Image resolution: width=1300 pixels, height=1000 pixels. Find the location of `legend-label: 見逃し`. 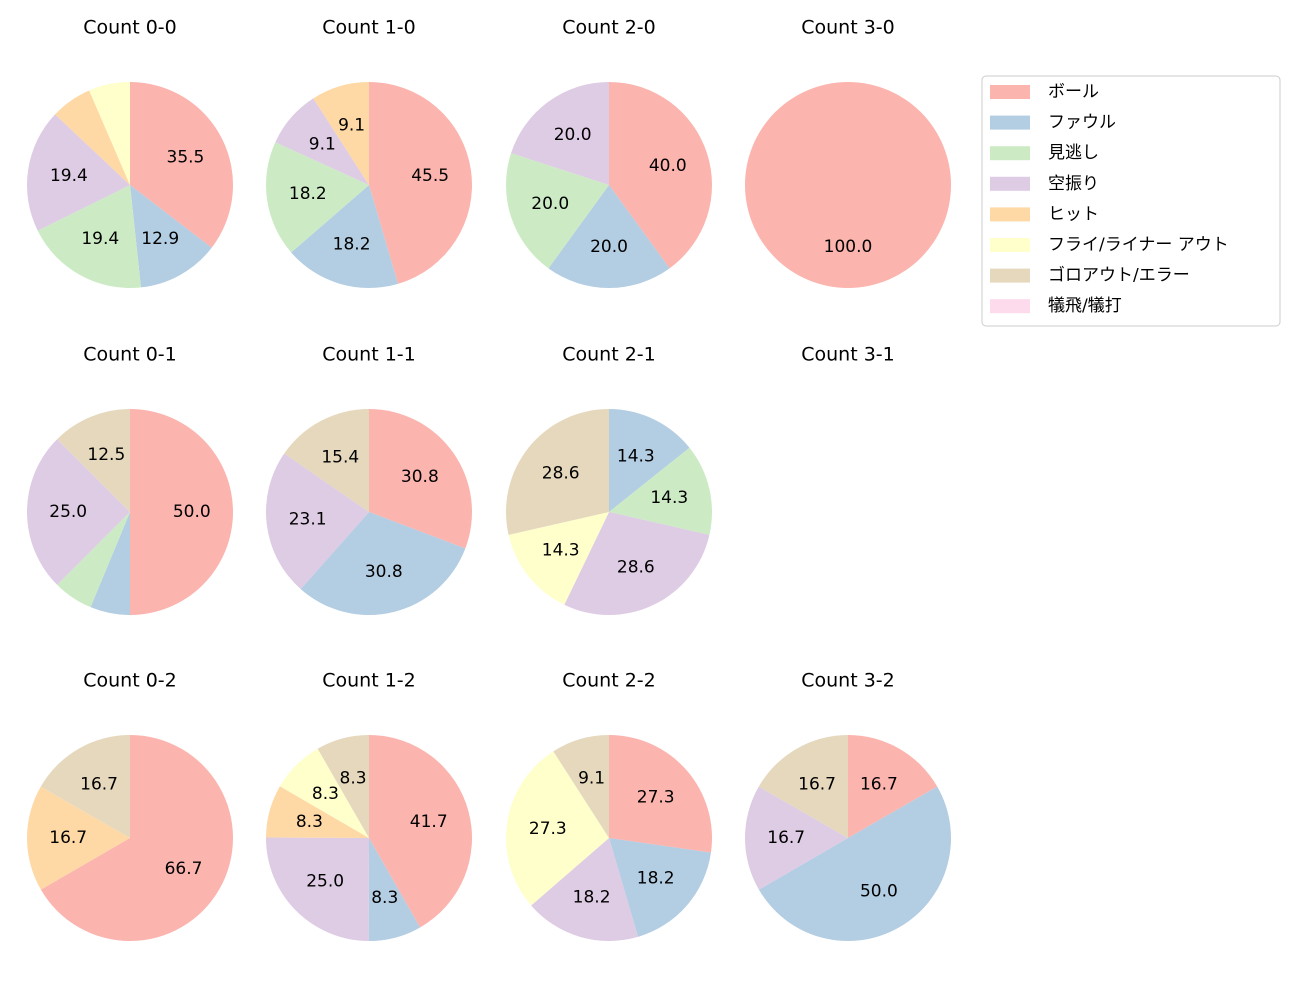

legend-label: 見逃し is located at coordinates (1073, 153).